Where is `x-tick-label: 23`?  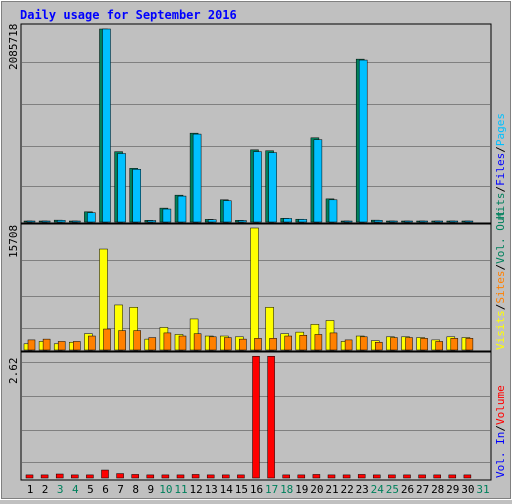 x-tick-label: 23 is located at coordinates (362, 489).